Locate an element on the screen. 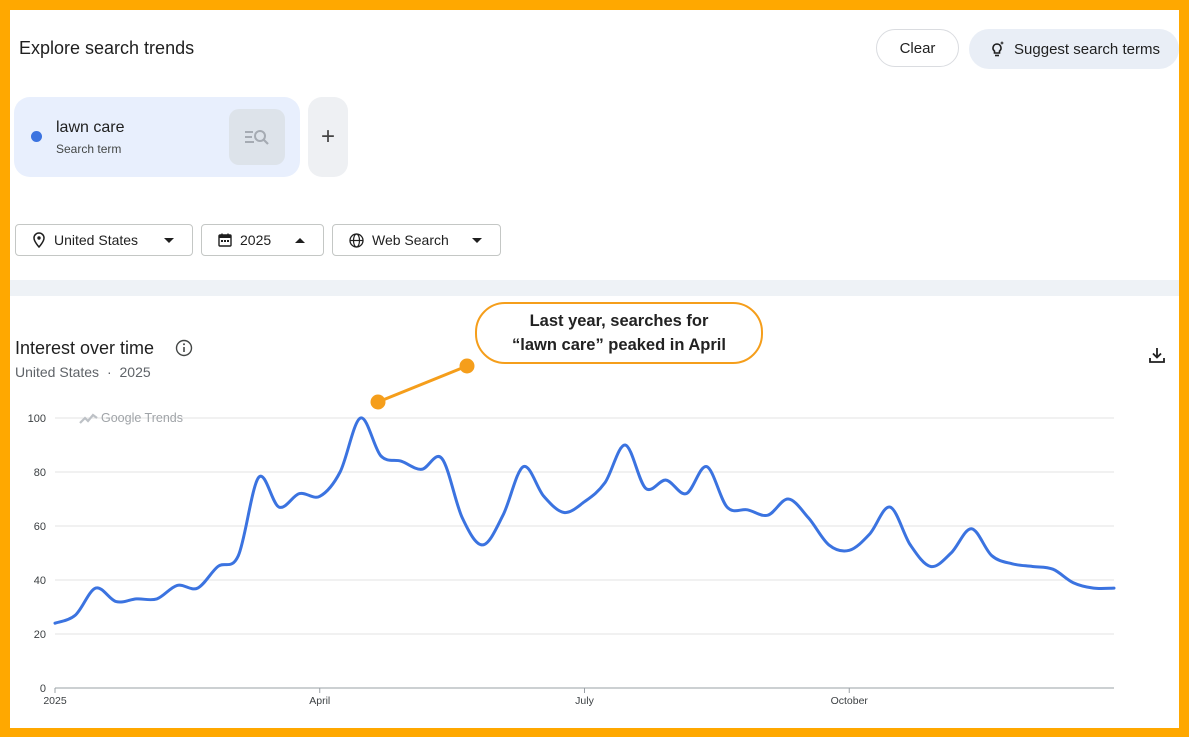 This screenshot has width=1189, height=737. add-term-button: + is located at coordinates (328, 137).